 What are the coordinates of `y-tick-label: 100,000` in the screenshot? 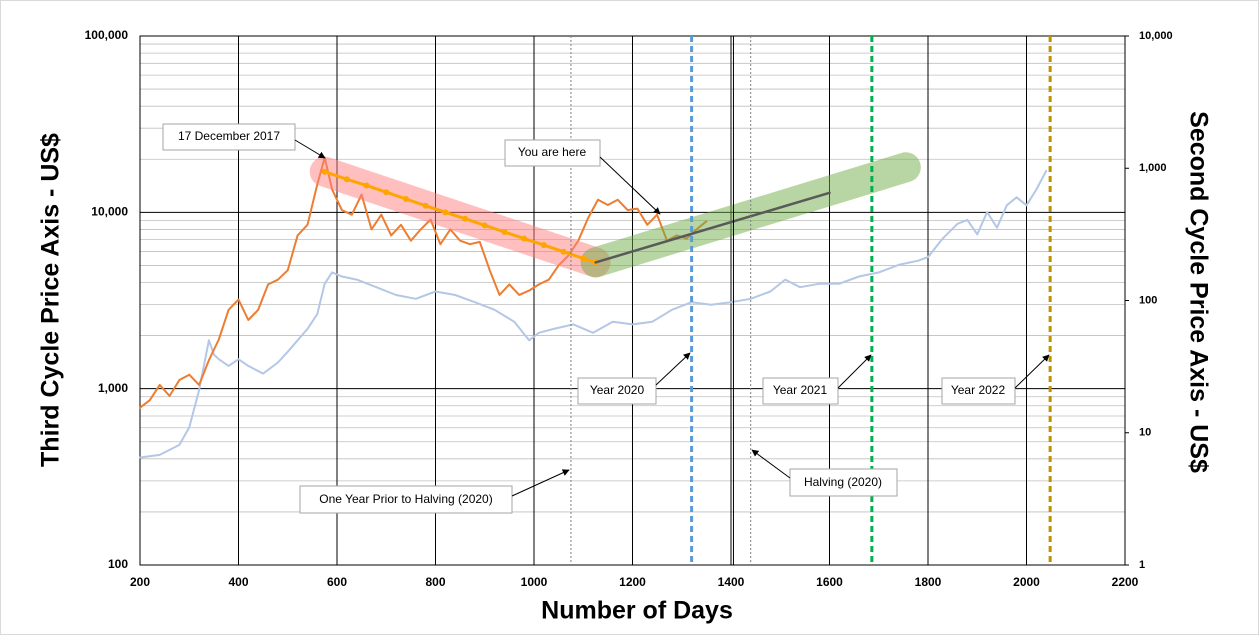 It's located at (107, 35).